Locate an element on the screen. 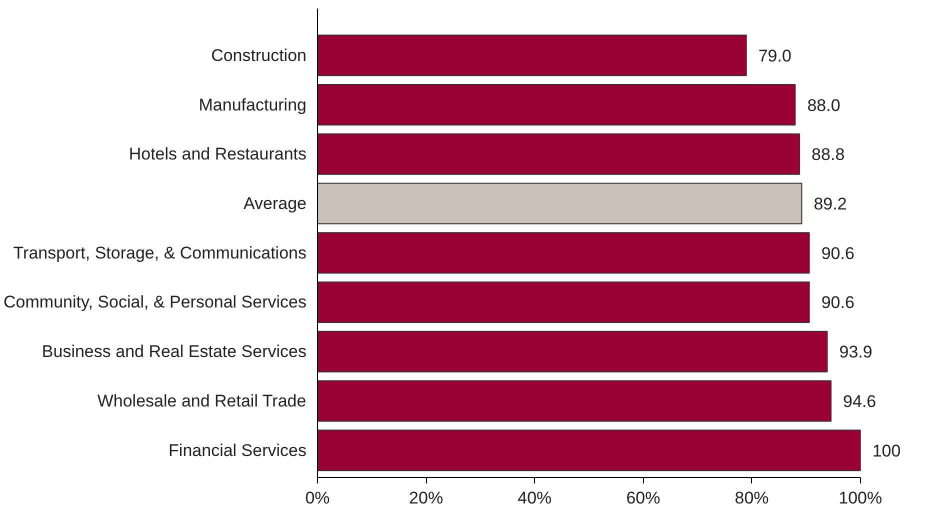 This screenshot has height=510, width=939. y-tick-label: Community, Social, & Personal Services is located at coordinates (155, 302).